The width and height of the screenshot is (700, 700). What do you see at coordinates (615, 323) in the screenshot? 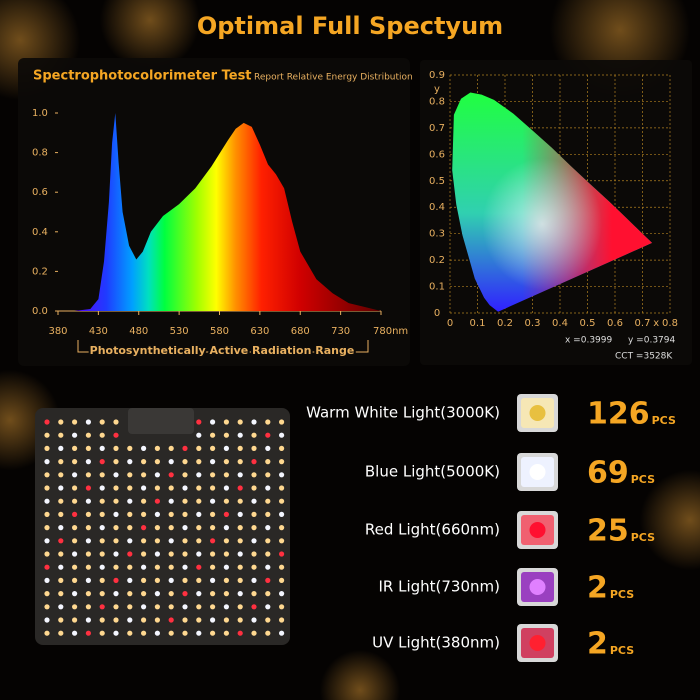
I see `x-tick-label: 0.6` at bounding box center [615, 323].